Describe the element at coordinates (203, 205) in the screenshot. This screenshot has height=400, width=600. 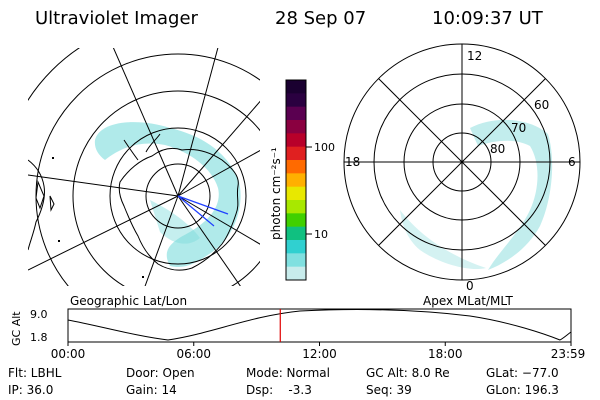
I see `sun-direction-line` at that location.